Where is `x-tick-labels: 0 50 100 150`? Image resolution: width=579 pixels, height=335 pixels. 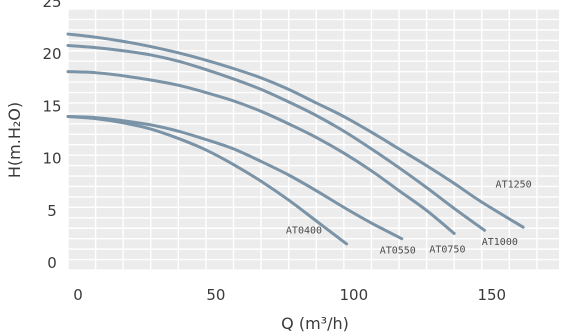 x-tick-labels: 0 50 100 150 is located at coordinates (289, 295).